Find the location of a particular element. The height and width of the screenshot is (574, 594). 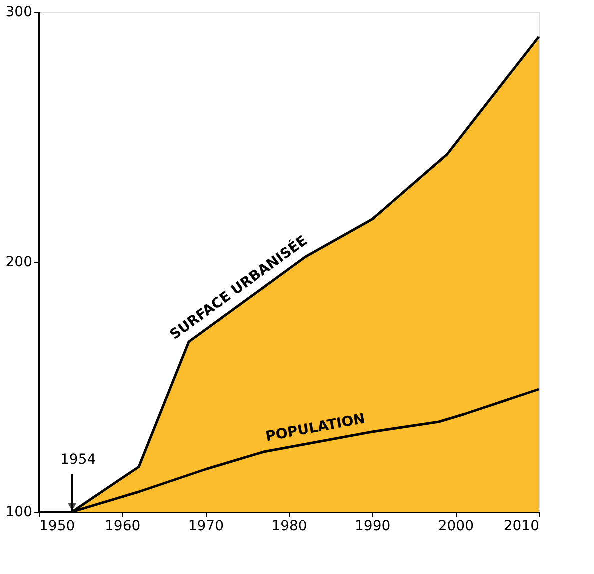

x-tick-label: 1950 is located at coordinates (58, 526).